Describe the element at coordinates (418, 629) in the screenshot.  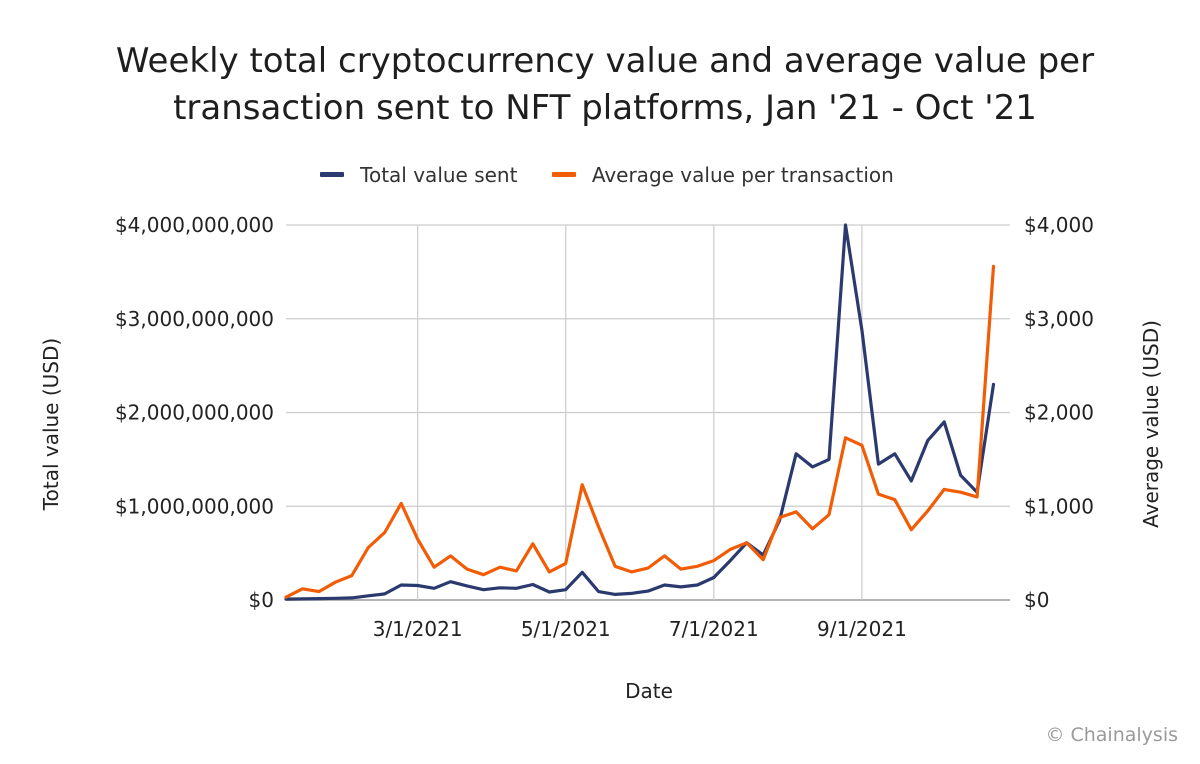
I see `x-tick-label: 3/1/2021` at that location.